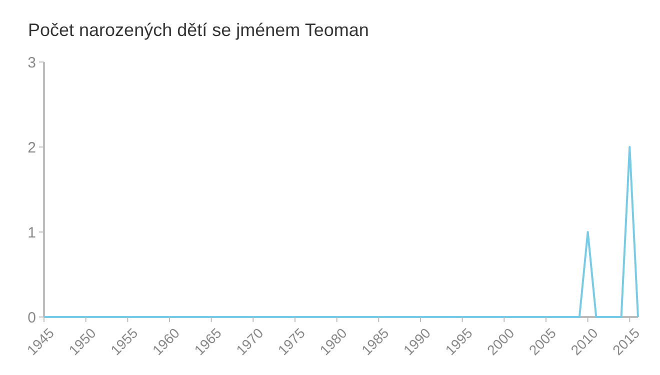 Image resolution: width=660 pixels, height=375 pixels. What do you see at coordinates (32, 63) in the screenshot?
I see `y-tick-label: 3` at bounding box center [32, 63].